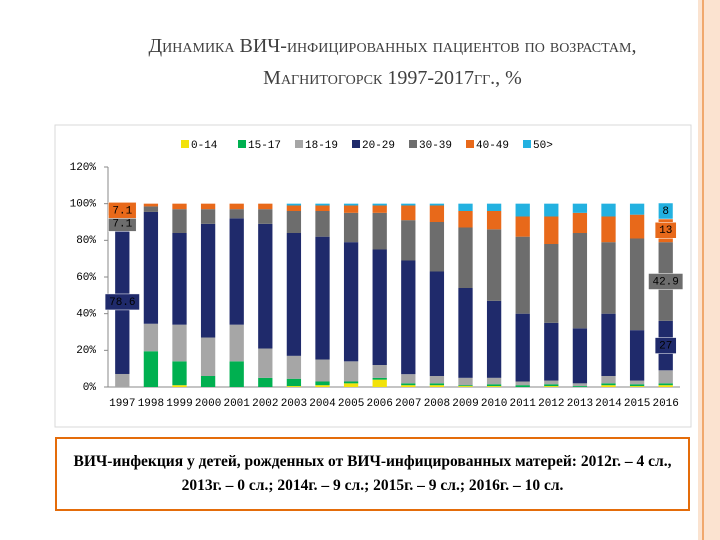  I want to click on x-tick-label: 1997, so click(122, 404).